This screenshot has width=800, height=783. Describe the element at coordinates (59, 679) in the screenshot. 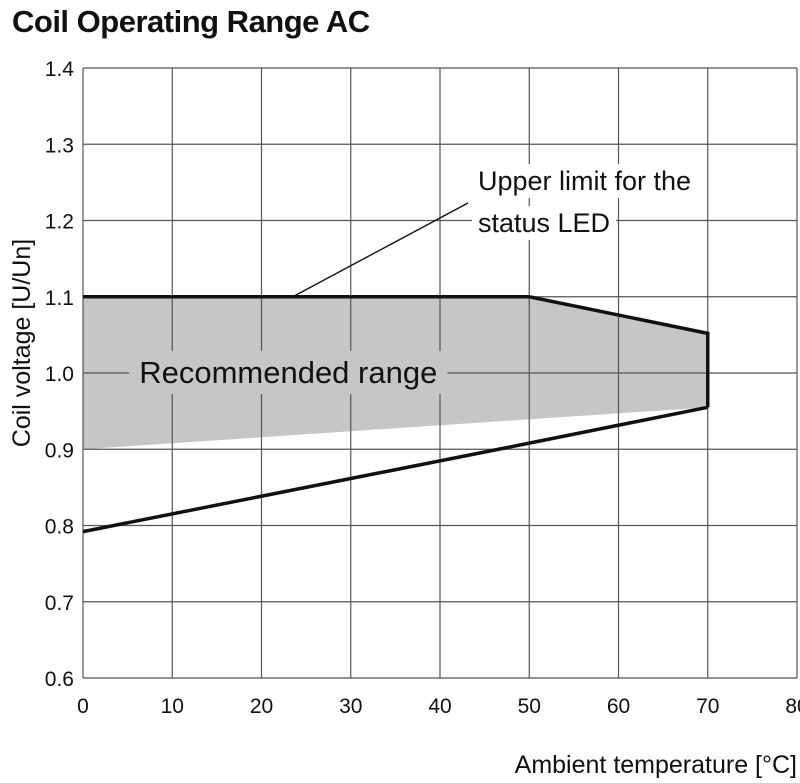

I see `y-tick-label: 0.6` at that location.